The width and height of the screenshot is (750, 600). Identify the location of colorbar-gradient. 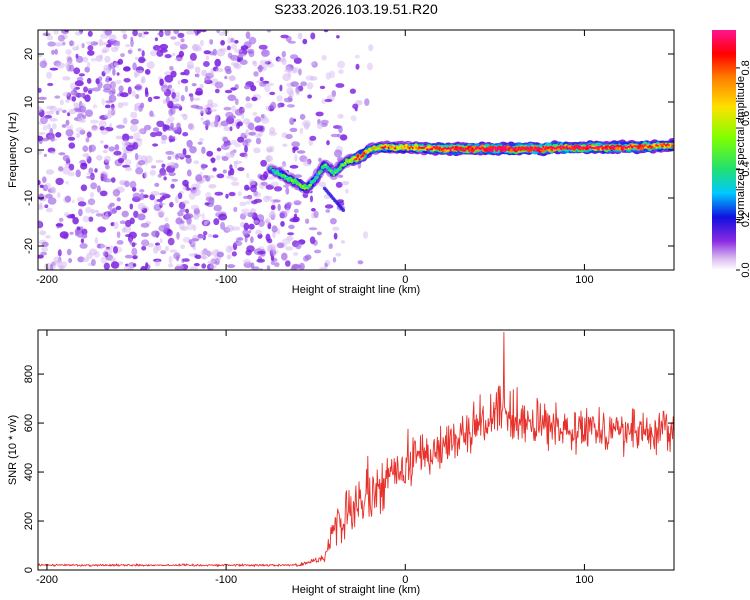
(724, 150).